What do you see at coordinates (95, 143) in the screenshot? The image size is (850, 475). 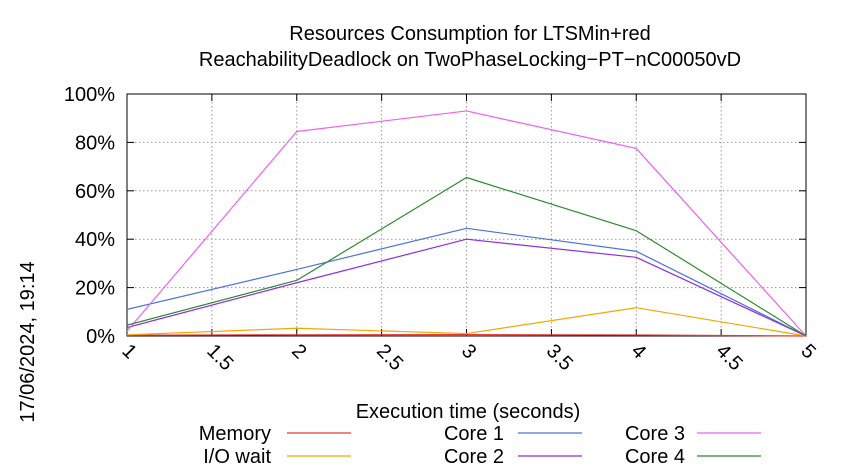 I see `y-tick-label: 80%` at bounding box center [95, 143].